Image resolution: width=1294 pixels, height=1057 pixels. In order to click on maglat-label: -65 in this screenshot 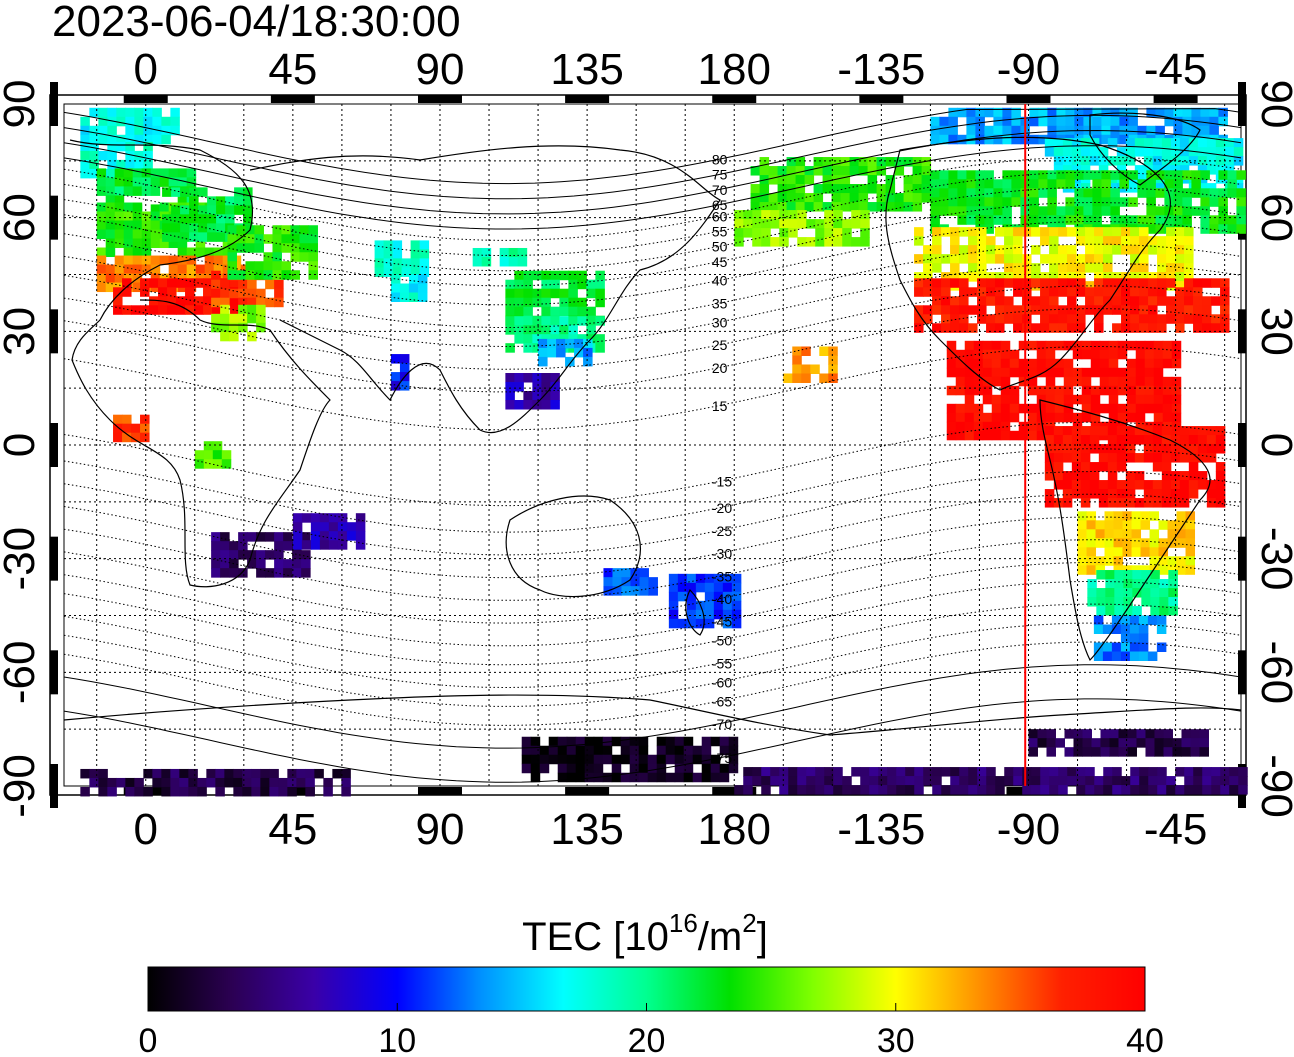, I will do `click(722, 701)`.